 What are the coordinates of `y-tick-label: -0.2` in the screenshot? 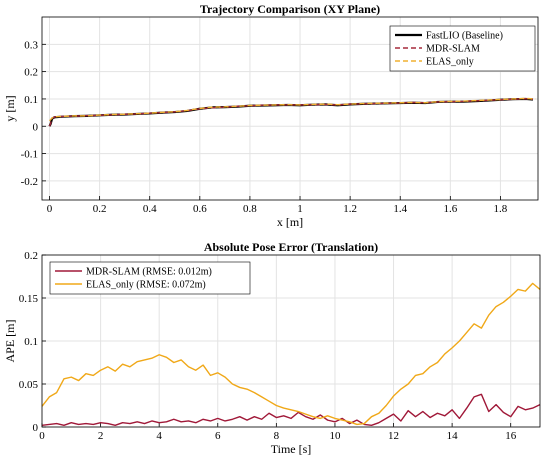 It's located at (29, 182).